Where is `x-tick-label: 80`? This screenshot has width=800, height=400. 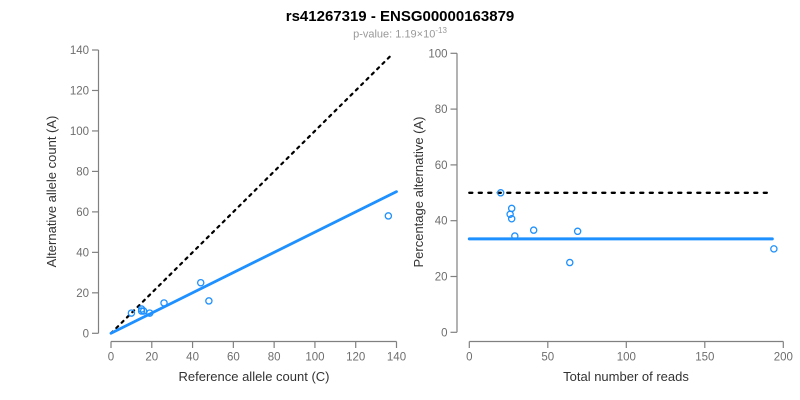
x-tick-label: 80 is located at coordinates (274, 358).